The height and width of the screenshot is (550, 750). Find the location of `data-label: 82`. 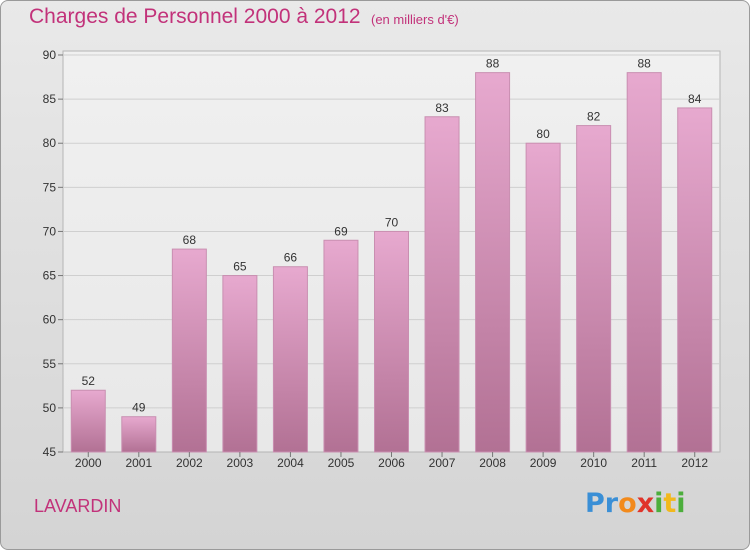

data-label: 82 is located at coordinates (594, 117).